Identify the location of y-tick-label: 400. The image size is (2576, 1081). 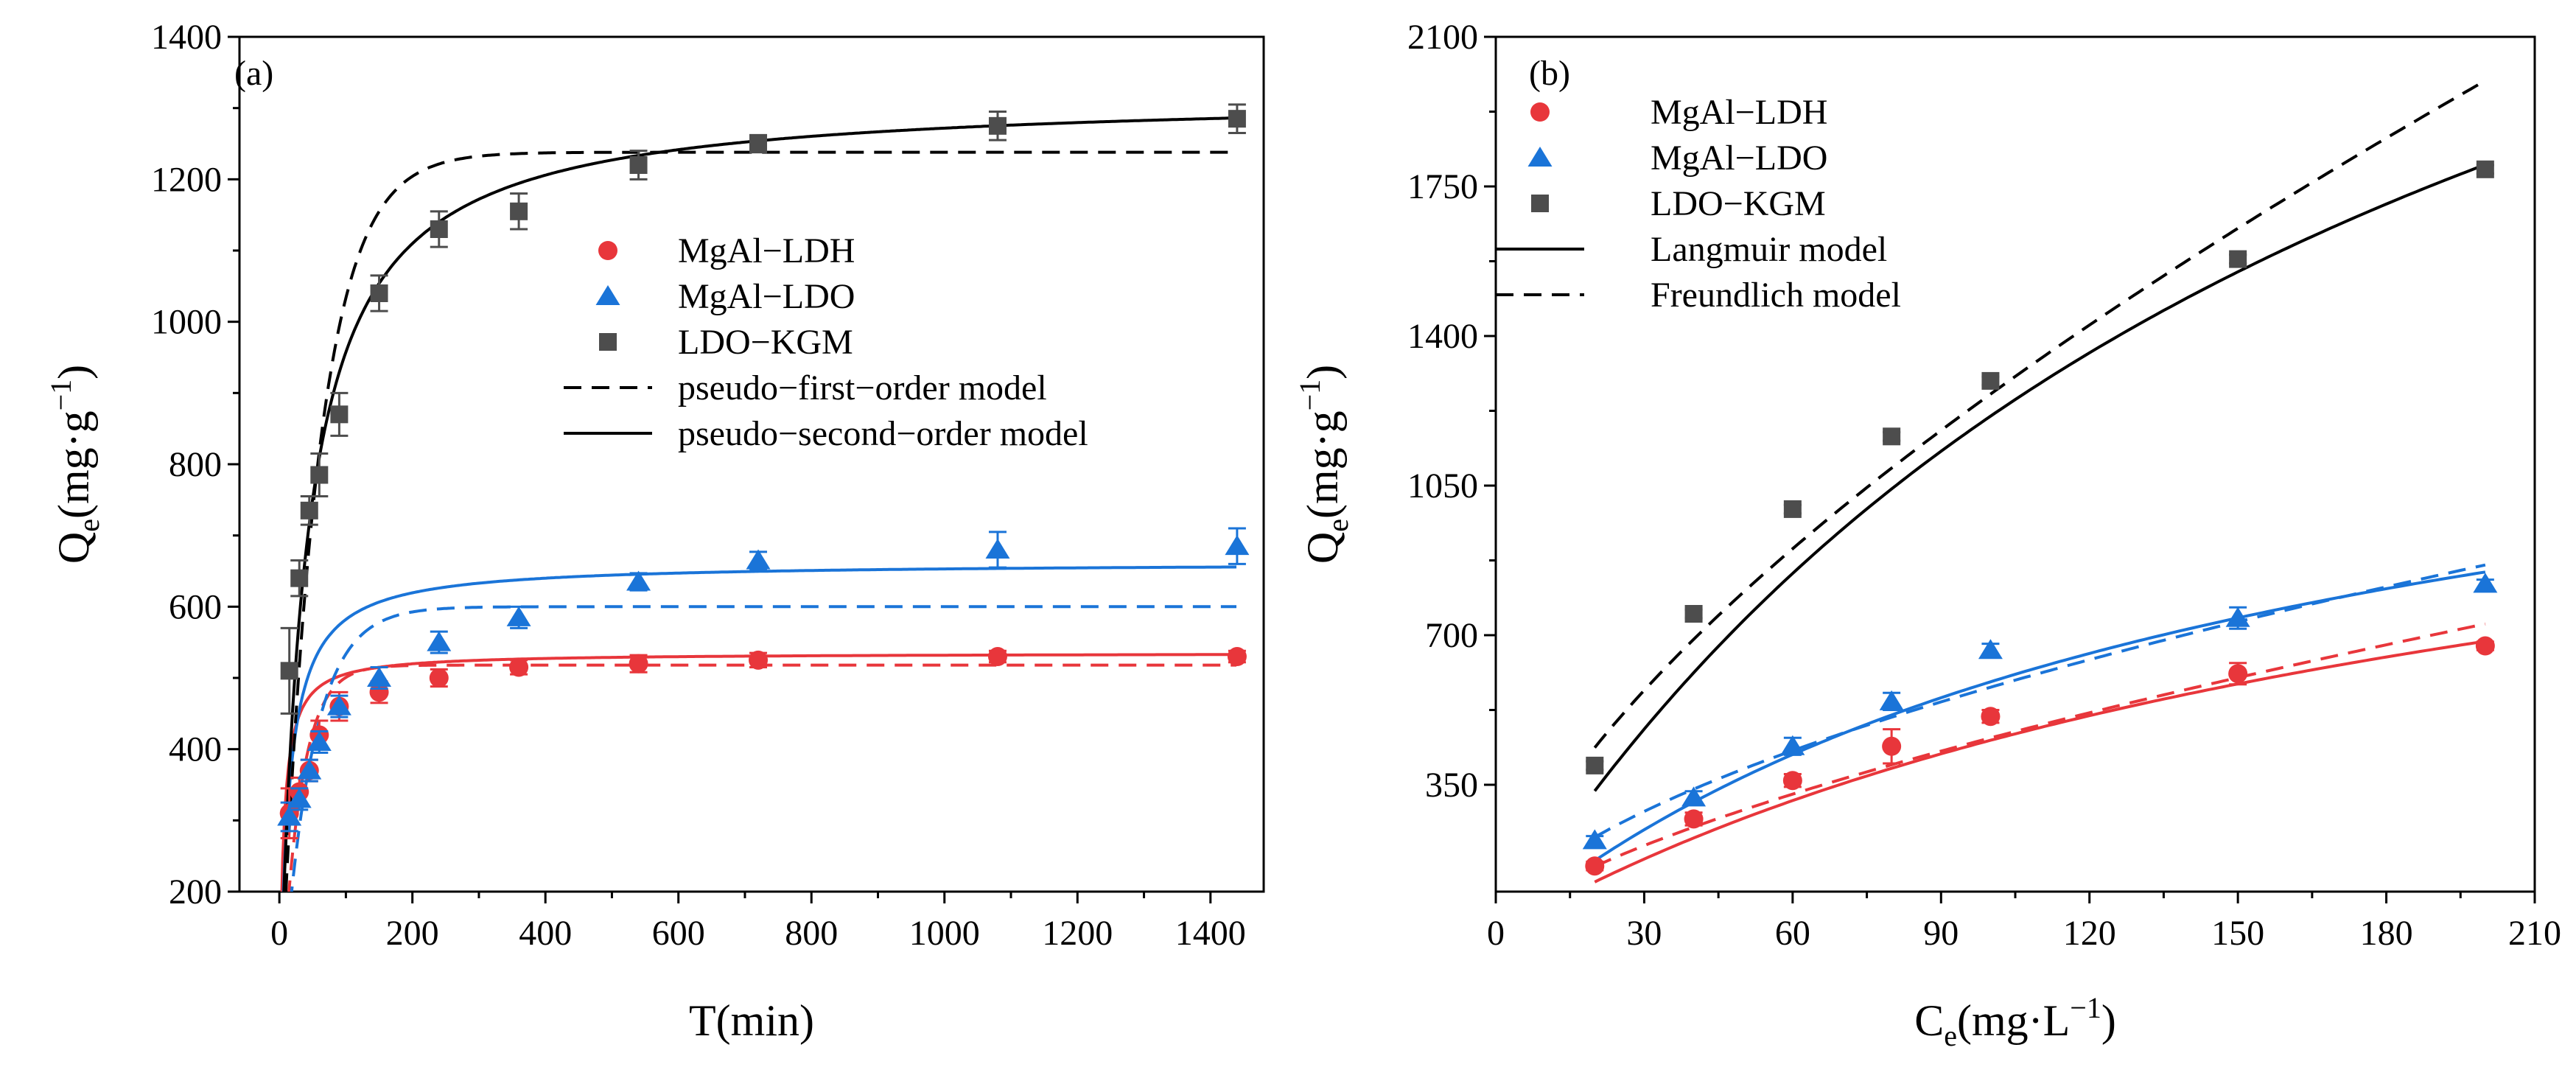
(196, 749).